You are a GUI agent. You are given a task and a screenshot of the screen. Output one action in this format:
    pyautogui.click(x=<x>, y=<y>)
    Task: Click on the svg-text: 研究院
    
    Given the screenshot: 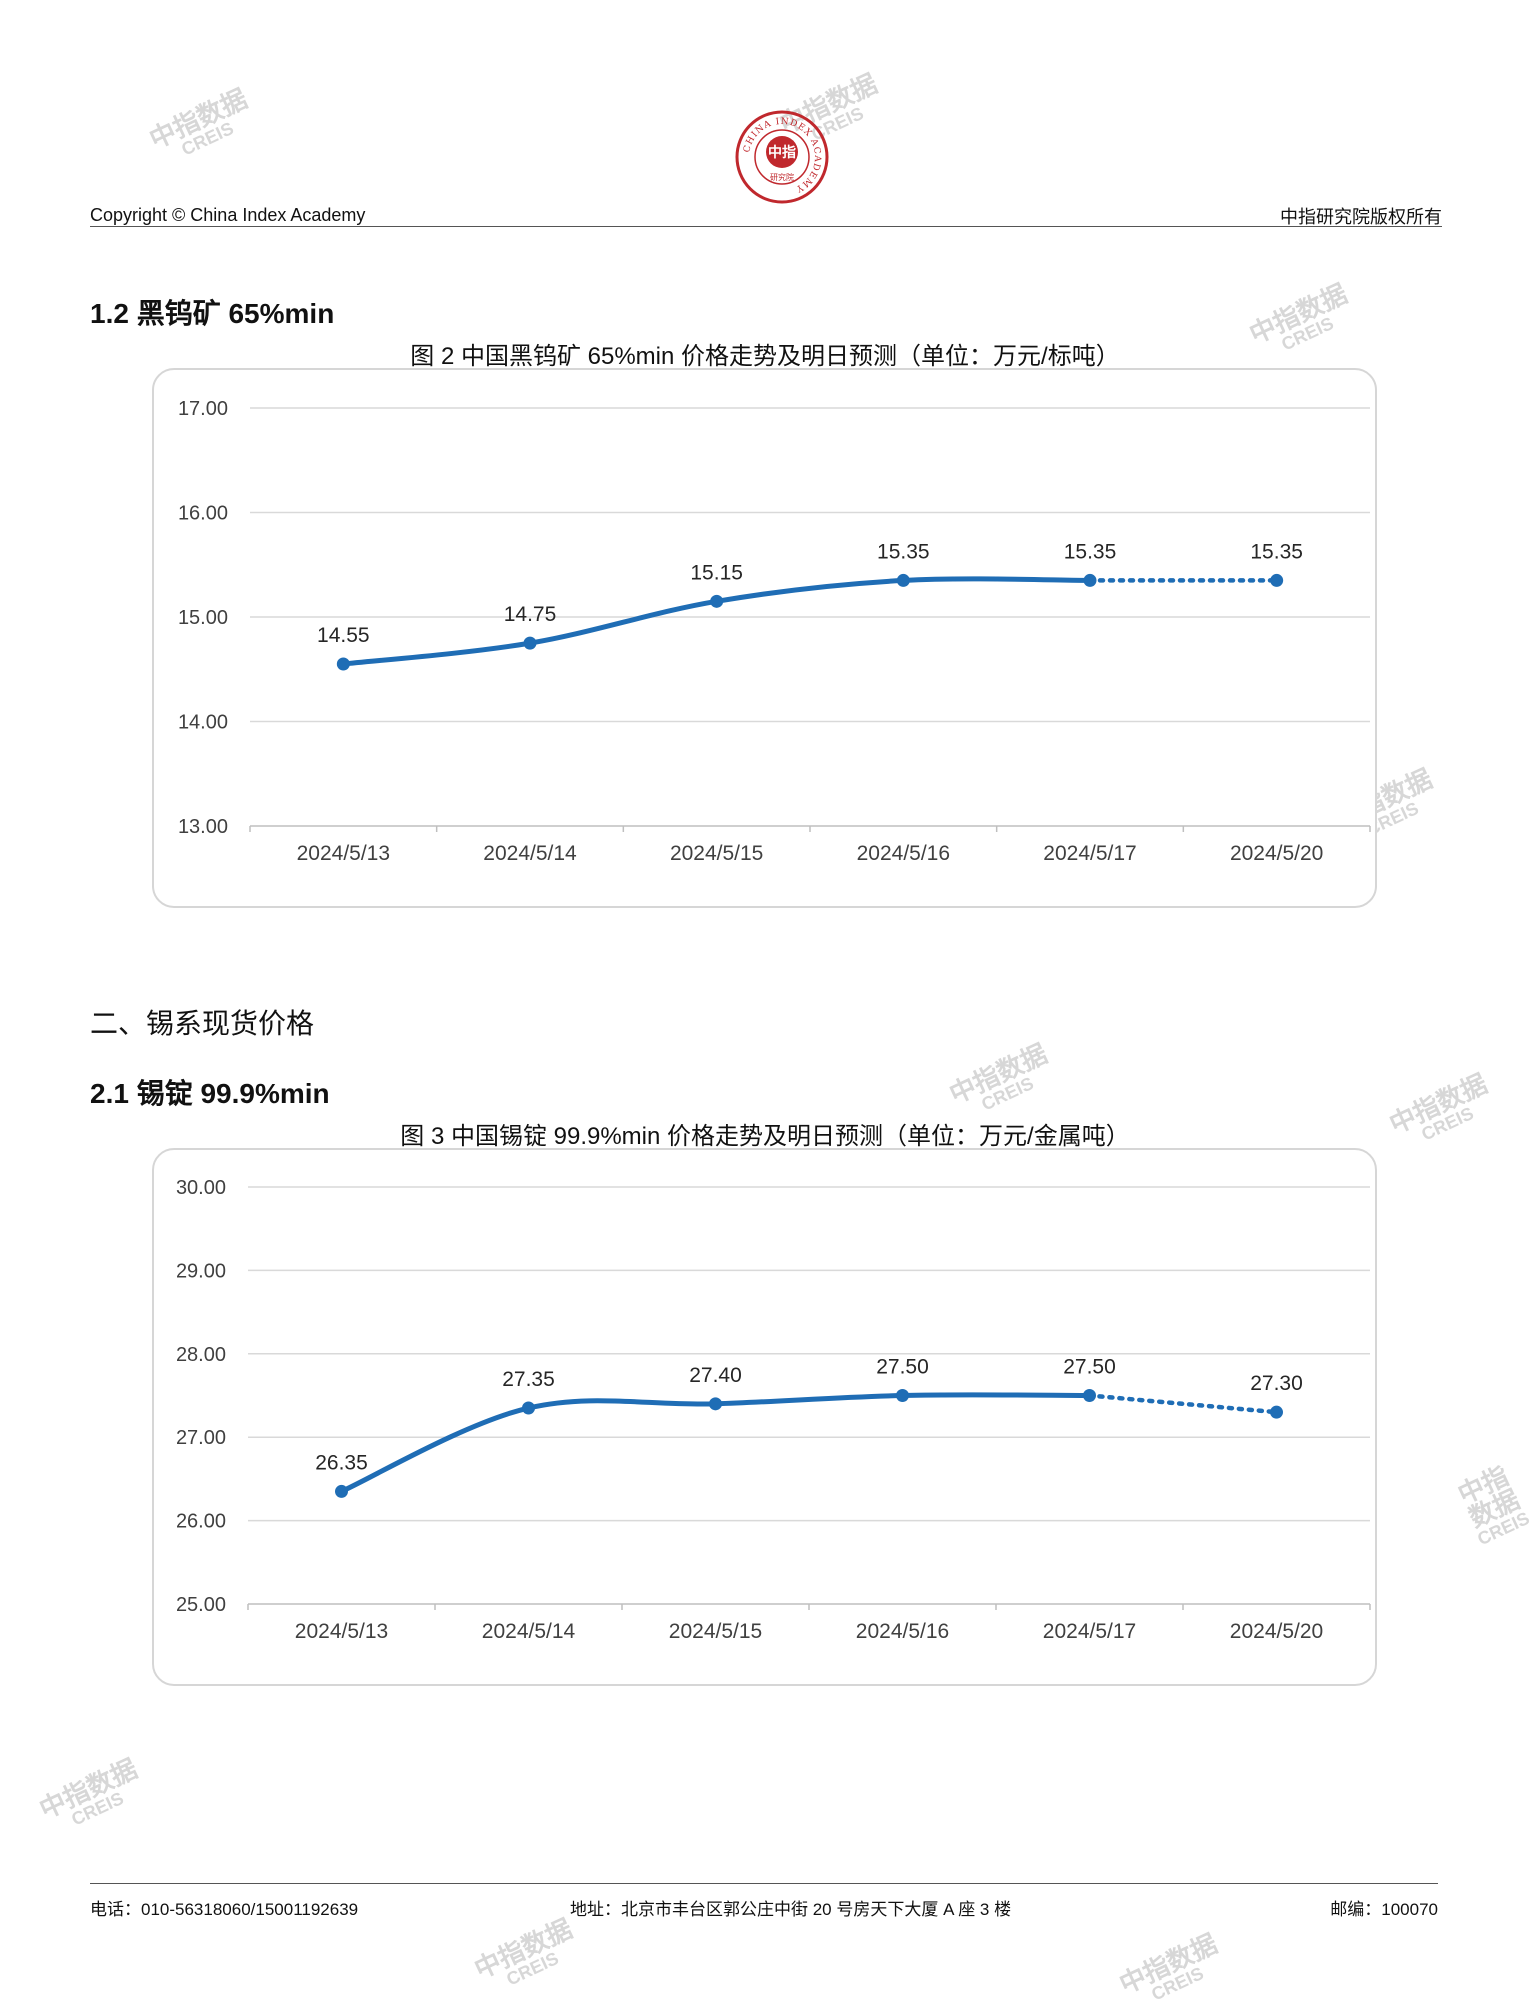 What is the action you would take?
    pyautogui.click(x=782, y=177)
    